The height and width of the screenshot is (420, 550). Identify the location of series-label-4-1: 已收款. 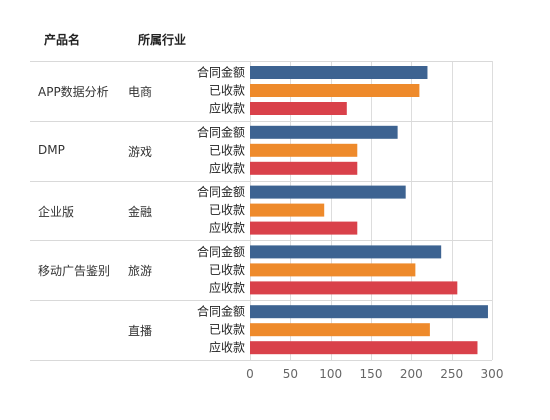
(227, 330).